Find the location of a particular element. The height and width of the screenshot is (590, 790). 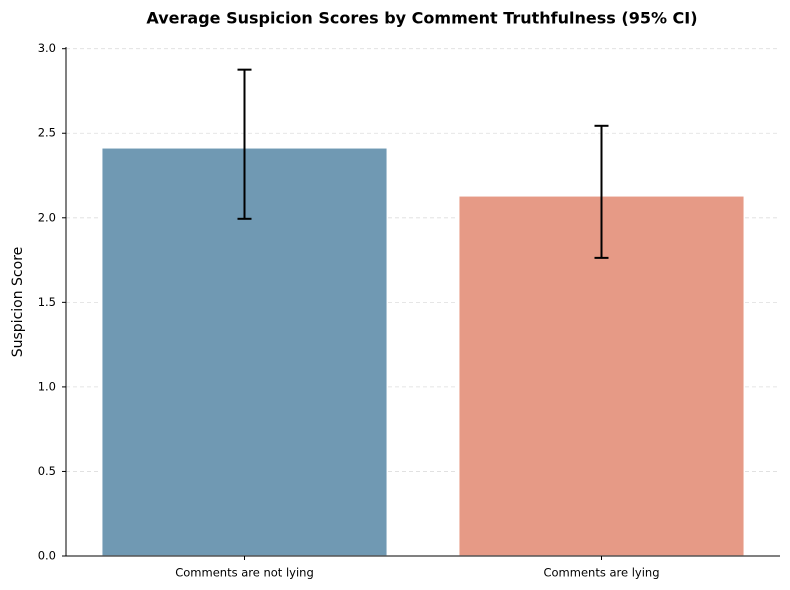

x-tick-label: Comments are lying is located at coordinates (601, 573).